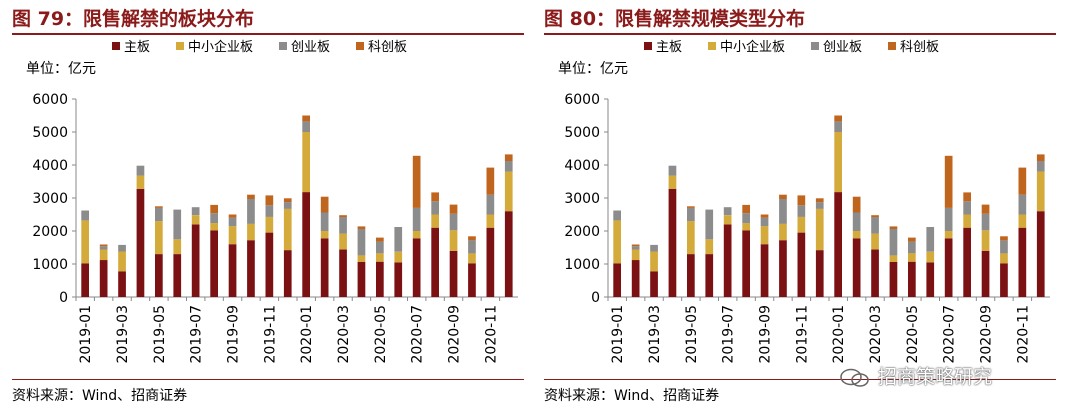  Describe the element at coordinates (472, 258) in the screenshot. I see `bar-segment-2020-10-中小企业板` at that location.